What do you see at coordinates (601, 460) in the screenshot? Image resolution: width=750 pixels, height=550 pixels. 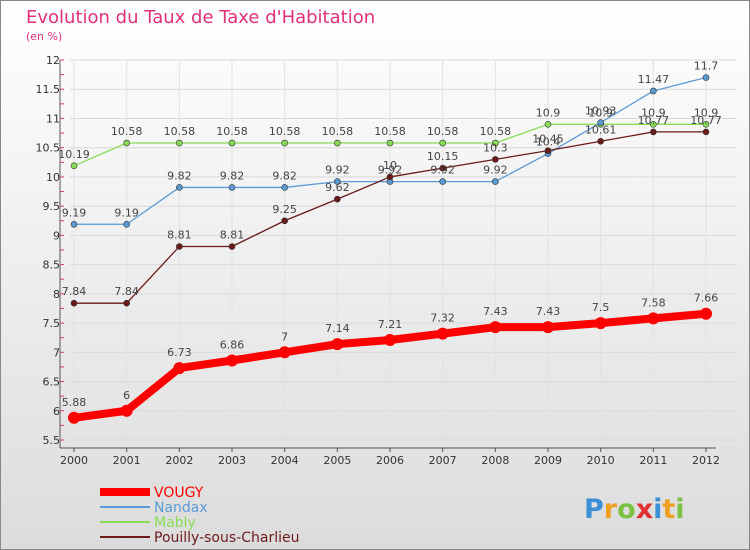 I see `x-tick-label: 2010` at bounding box center [601, 460].